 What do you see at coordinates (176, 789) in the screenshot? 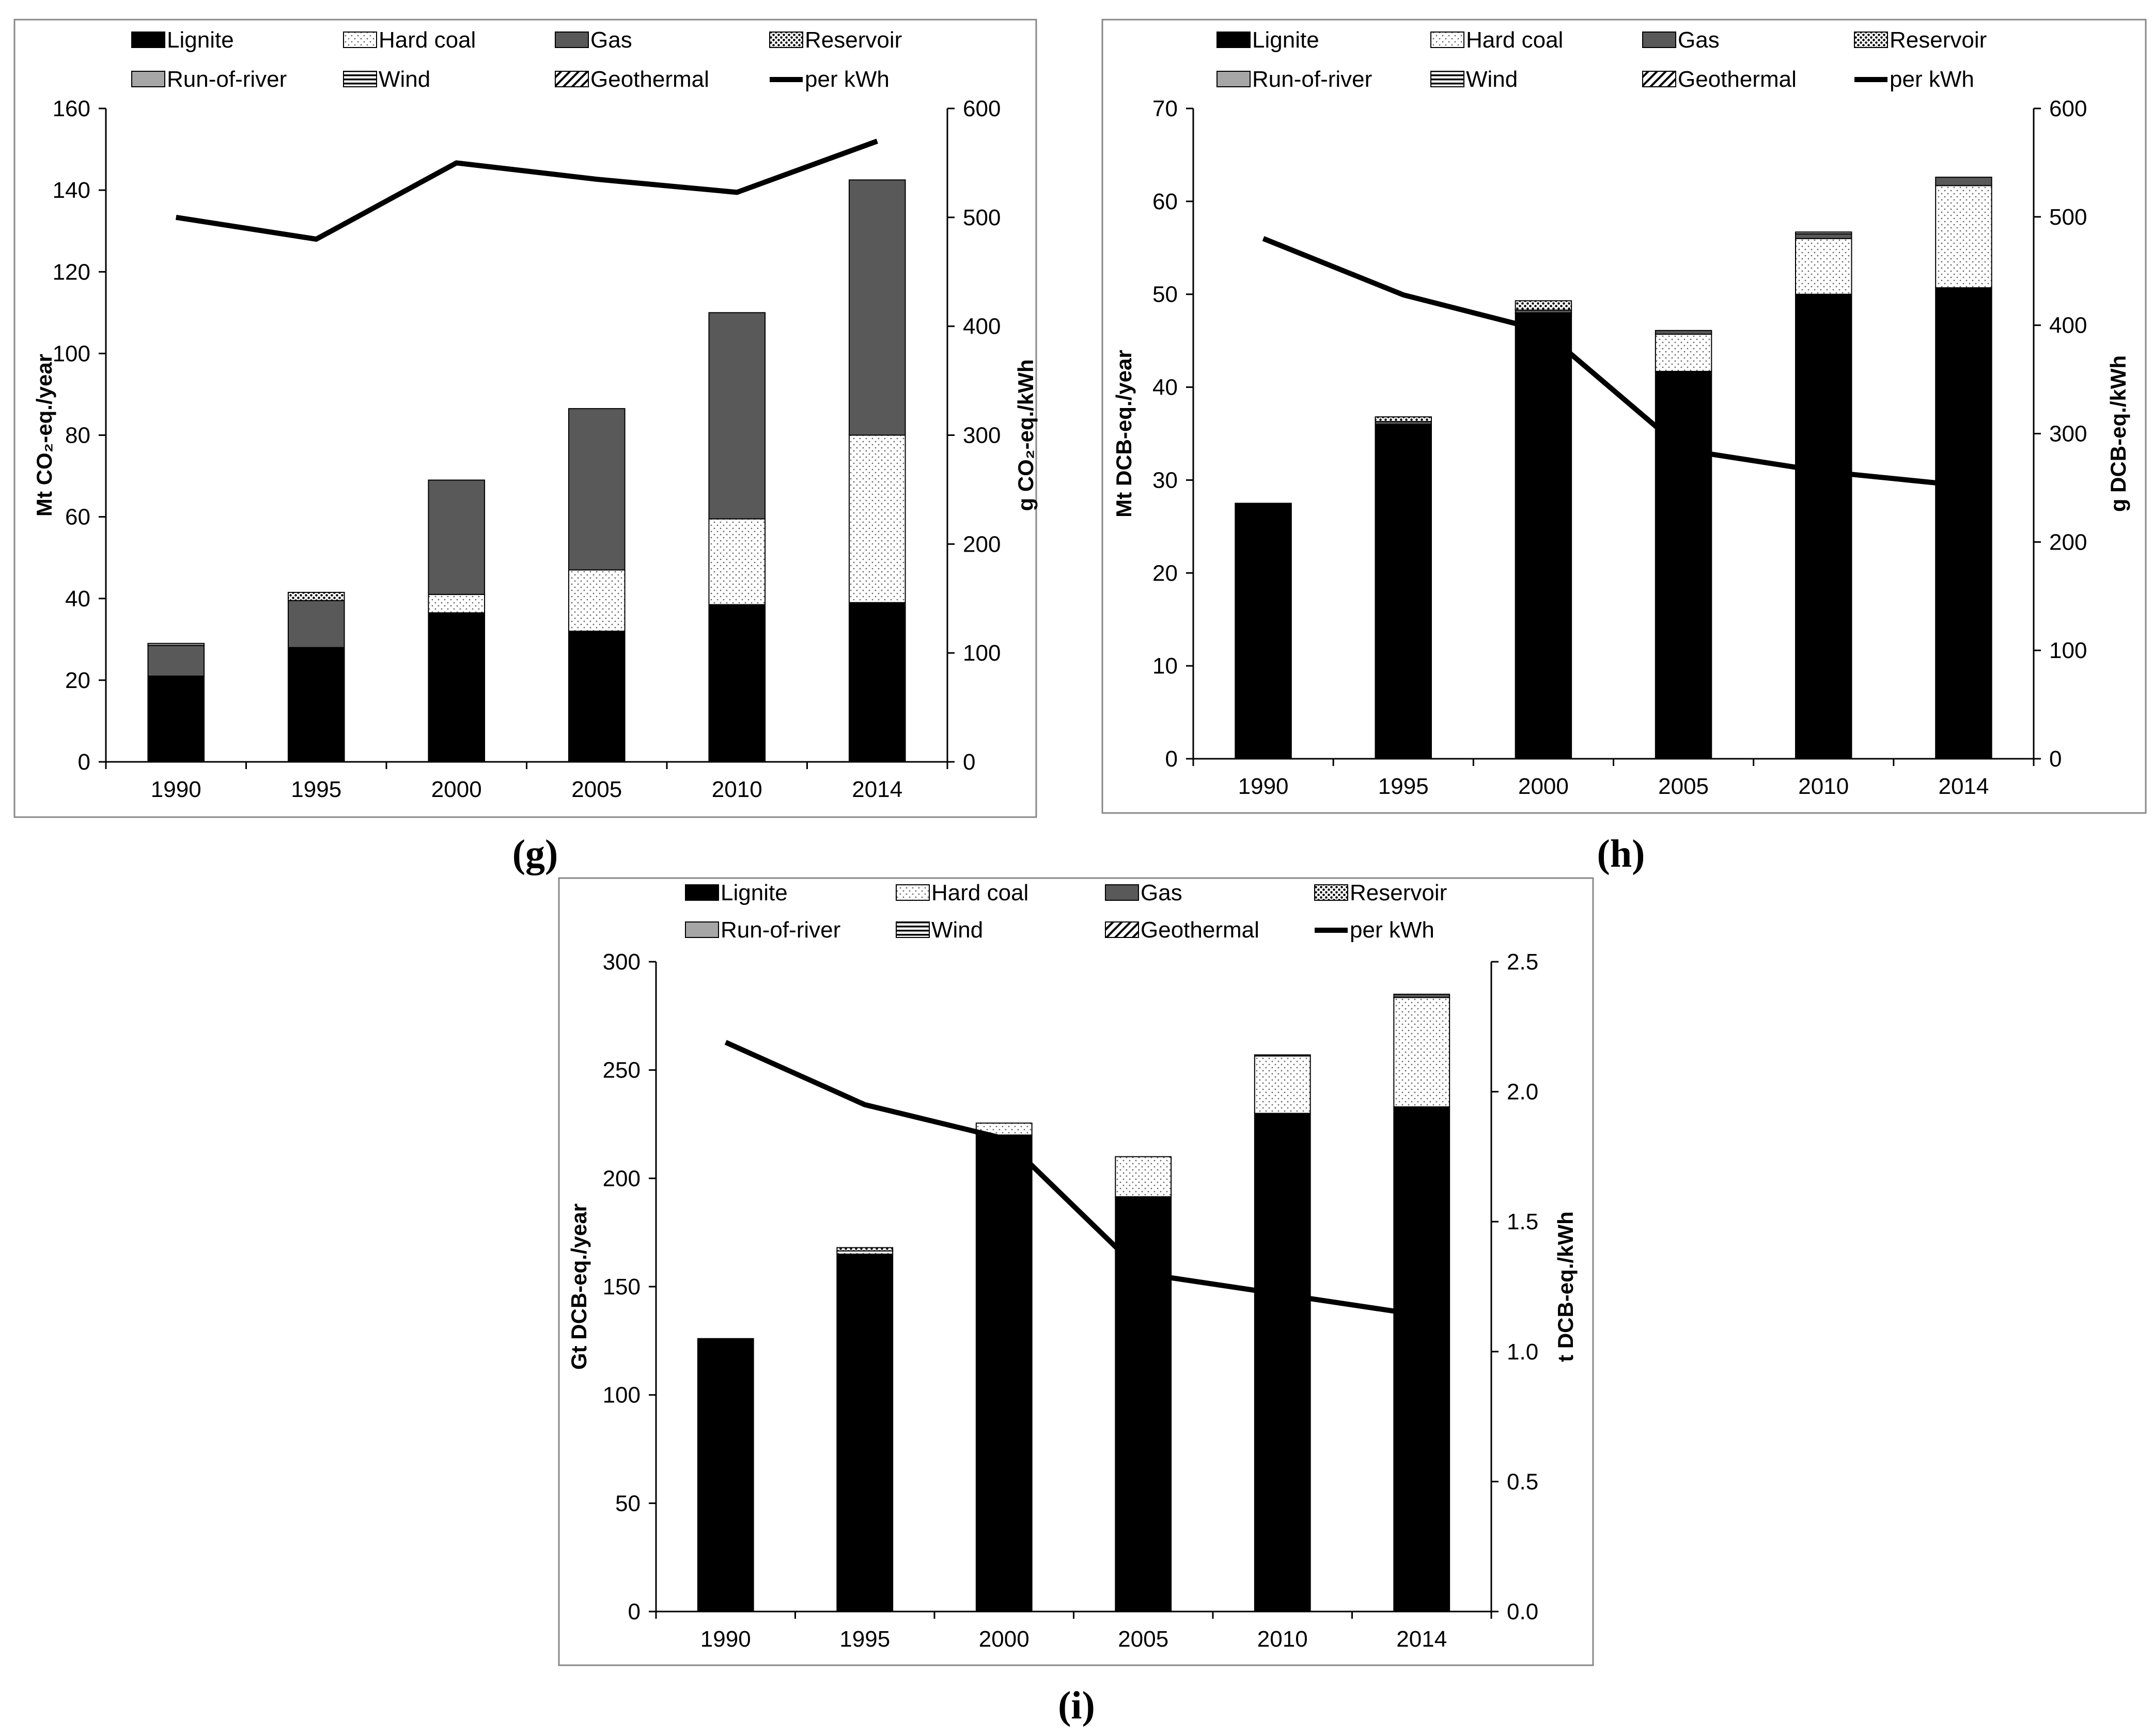
I see `x-tick-label: 1990` at bounding box center [176, 789].